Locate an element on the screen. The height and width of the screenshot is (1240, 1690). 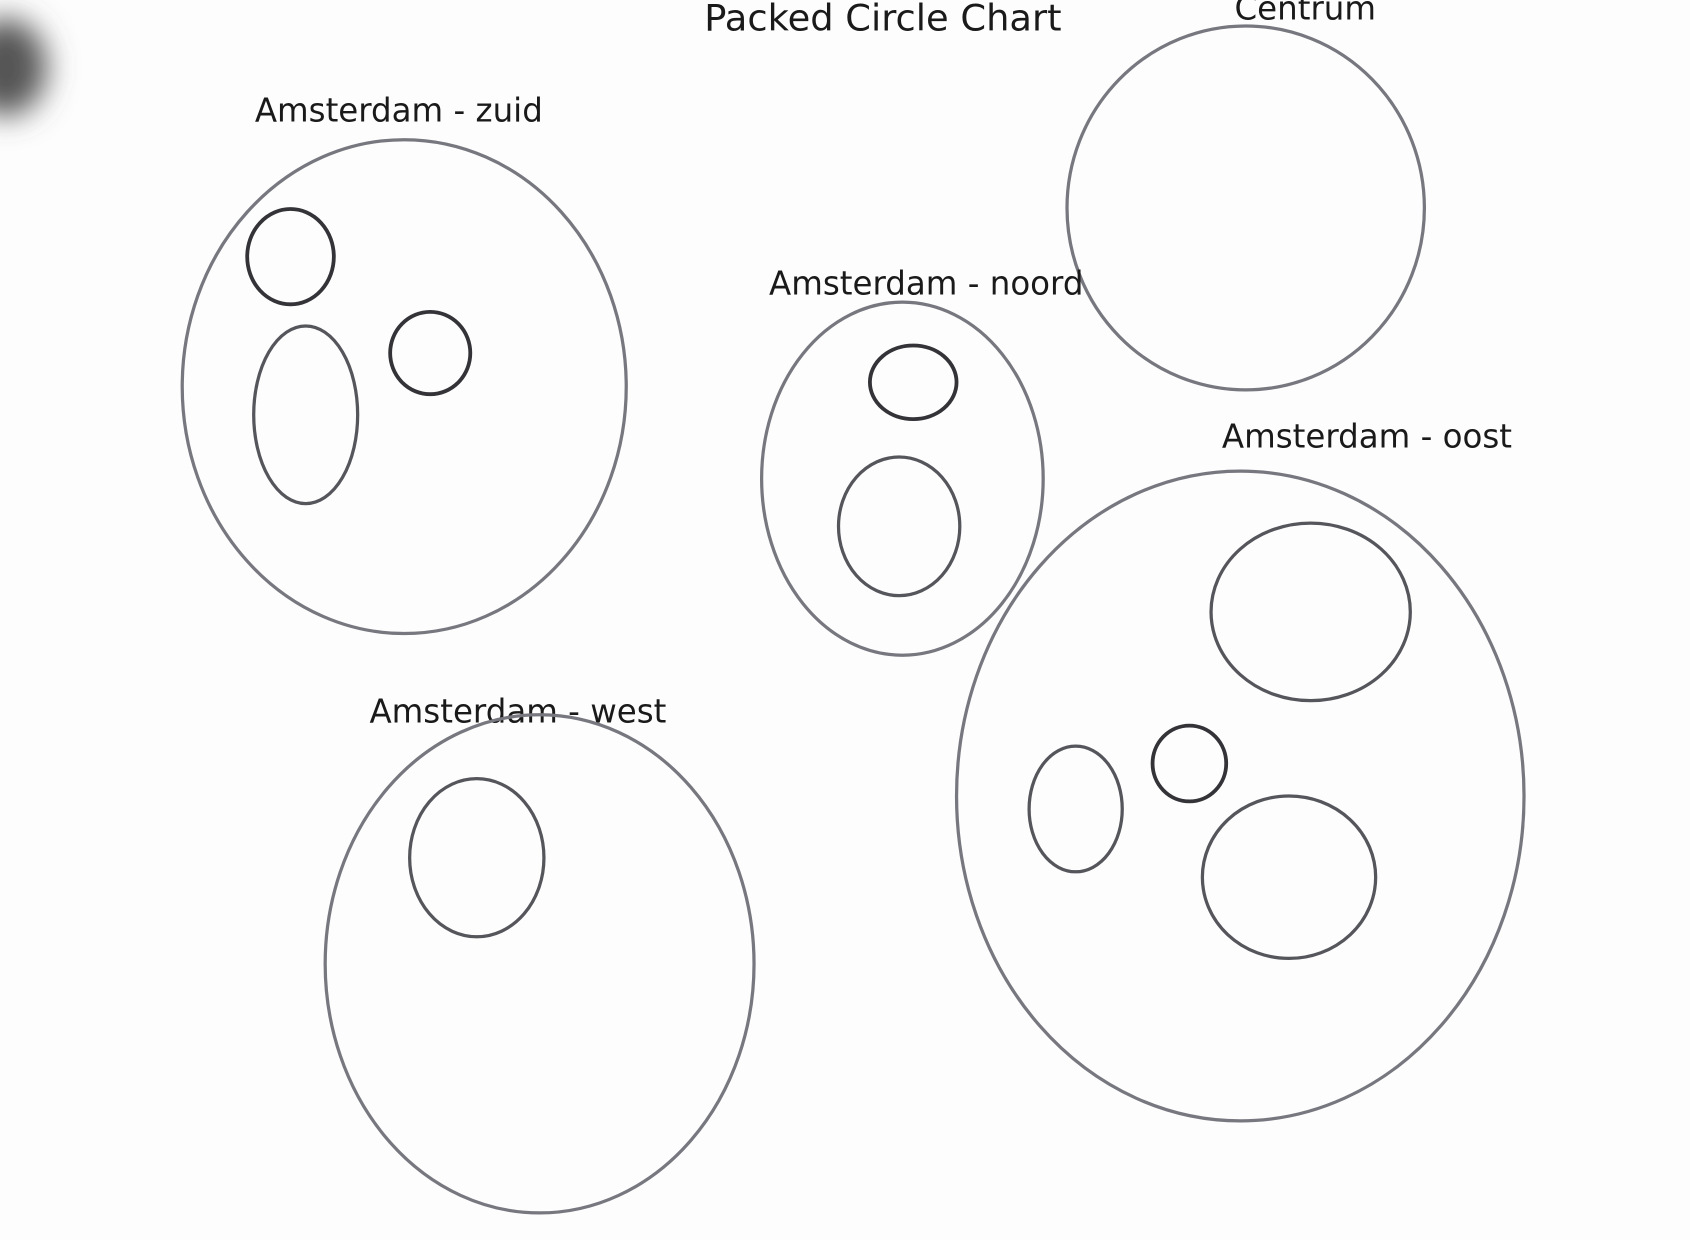
group-label: Centrum is located at coordinates (1306, 13).